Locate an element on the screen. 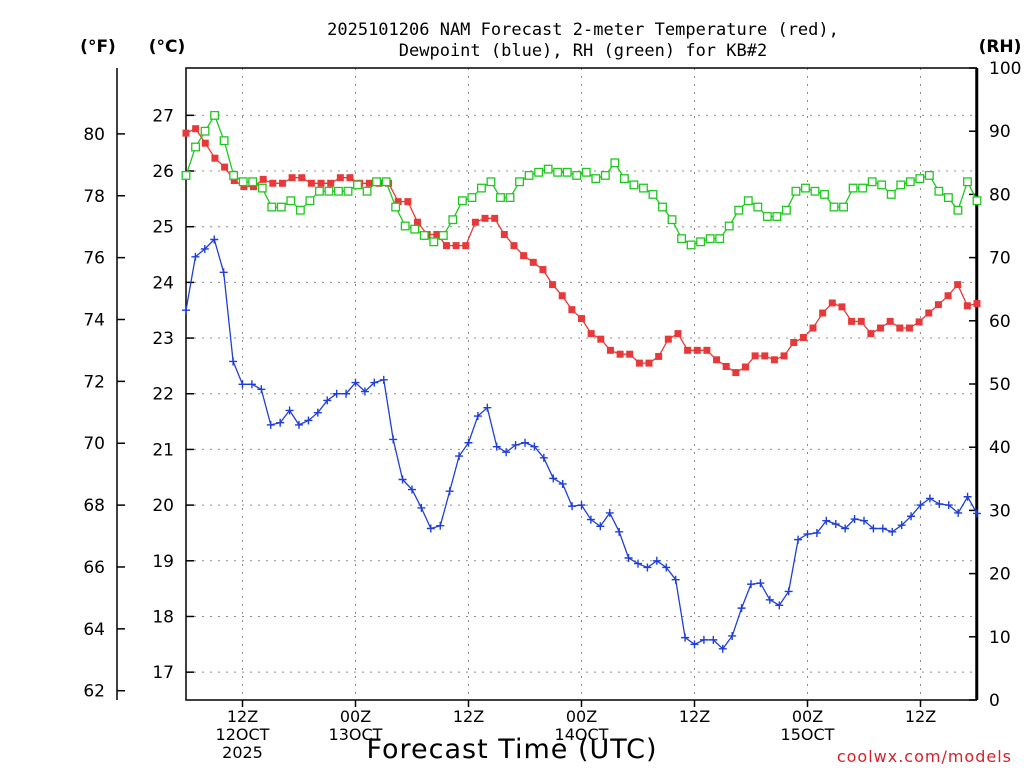 This screenshot has height=768, width=1024. x-tick-label: 14OCT is located at coordinates (582, 734).